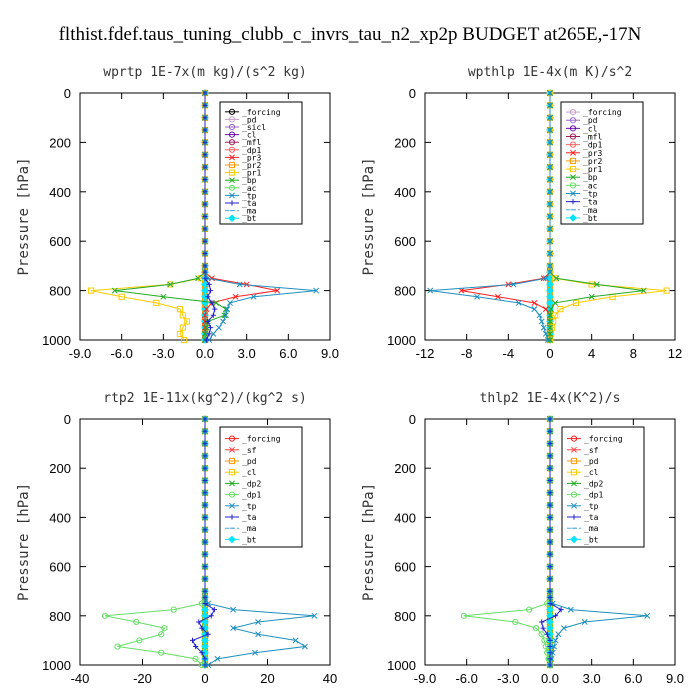 This screenshot has width=700, height=700. Describe the element at coordinates (592, 145) in the screenshot. I see `legend-label: _dp1` at that location.